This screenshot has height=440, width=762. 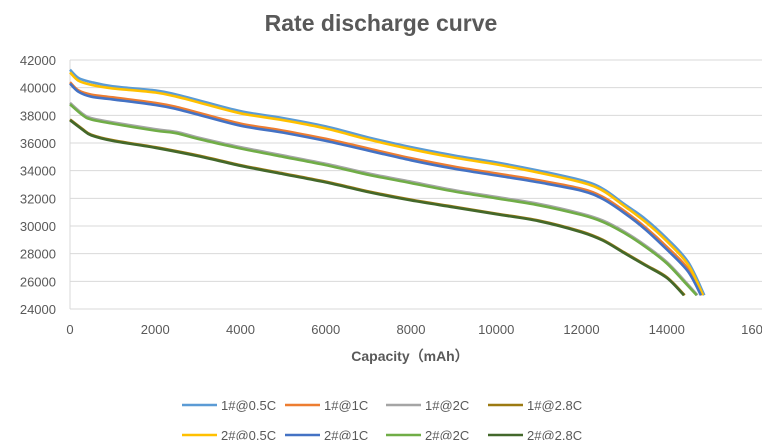 What do you see at coordinates (38, 171) in the screenshot?
I see `y-tick-label: 34000` at bounding box center [38, 171].